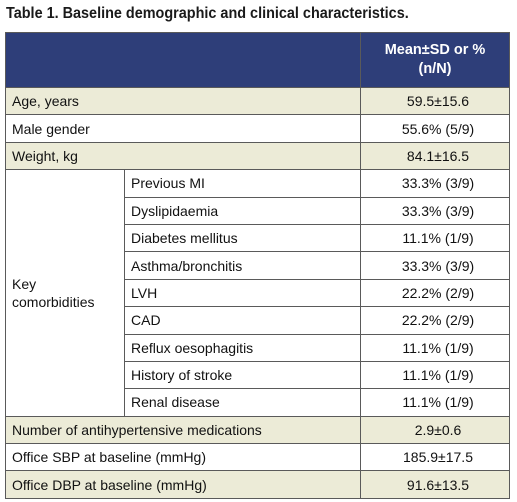 Image resolution: width=517 pixels, height=502 pixels. What do you see at coordinates (53, 301) in the screenshot?
I see `group-label-line2: comorbidities` at bounding box center [53, 301].